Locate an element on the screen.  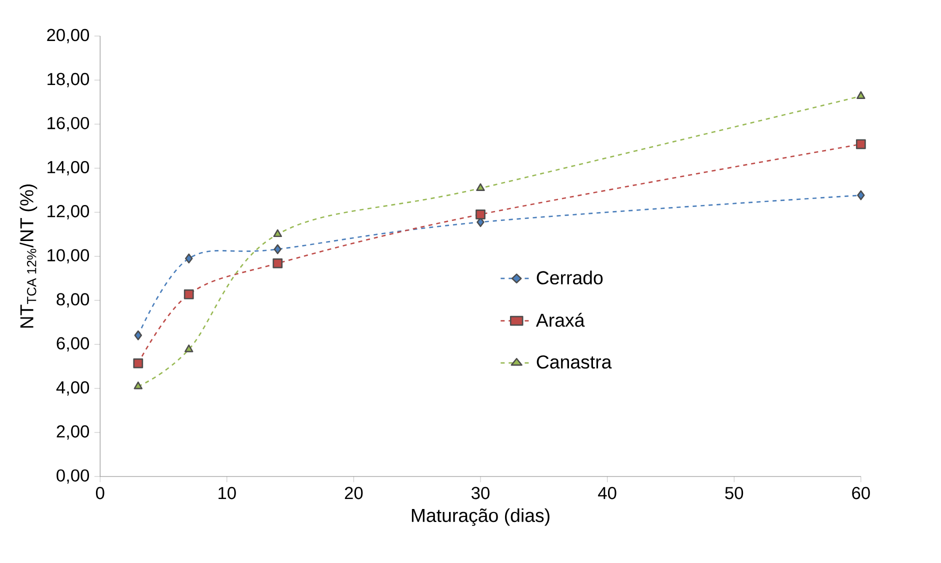
y-tick-label: 2,00 is located at coordinates (73, 432).